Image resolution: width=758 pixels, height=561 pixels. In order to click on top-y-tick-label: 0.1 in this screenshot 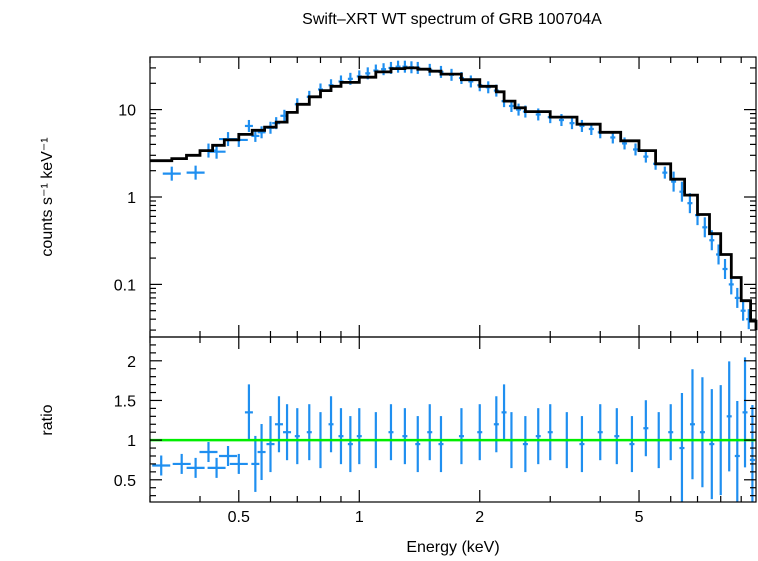, I will do `click(125, 285)`.